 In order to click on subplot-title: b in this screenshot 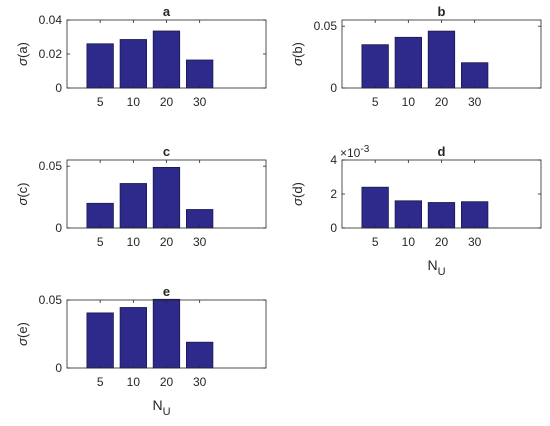, I will do `click(442, 11)`.